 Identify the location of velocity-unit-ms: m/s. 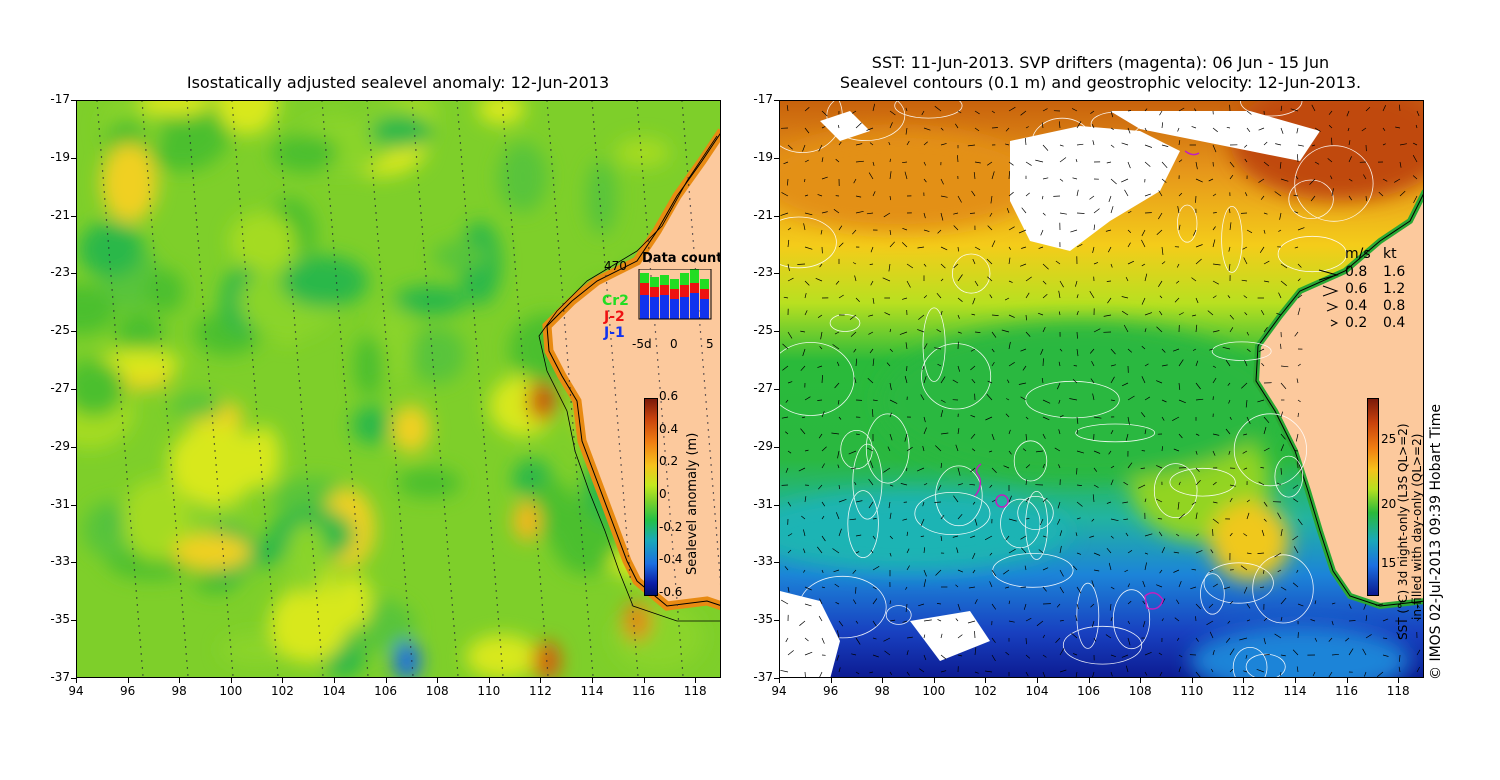
(1358, 254).